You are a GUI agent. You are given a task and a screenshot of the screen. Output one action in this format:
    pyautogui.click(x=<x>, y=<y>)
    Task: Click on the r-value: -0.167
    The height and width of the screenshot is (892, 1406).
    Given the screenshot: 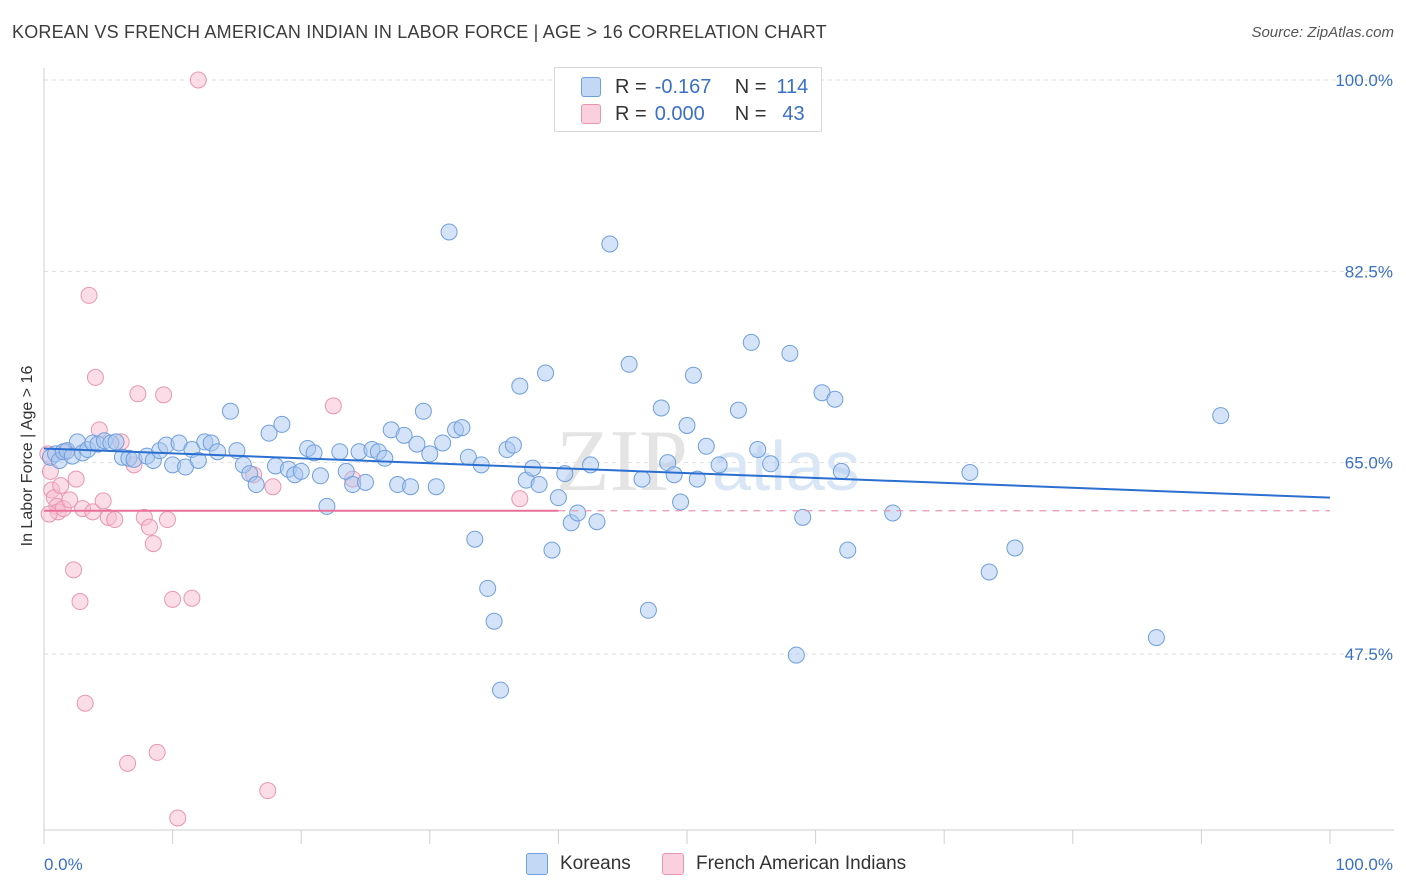 What is the action you would take?
    pyautogui.click(x=683, y=86)
    